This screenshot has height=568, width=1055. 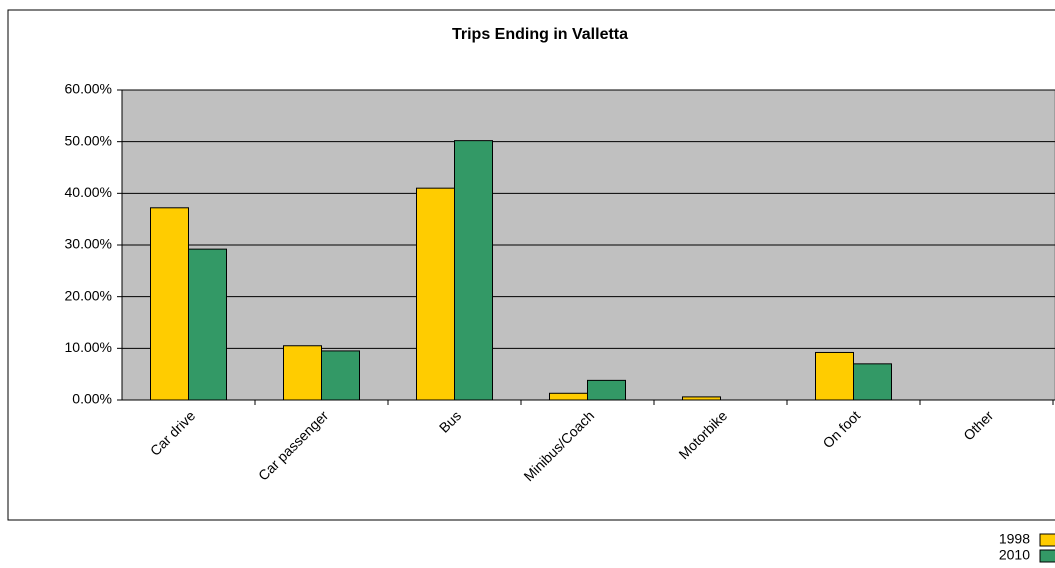 What do you see at coordinates (540, 34) in the screenshot?
I see `chart-title: Trips Ending in Valletta` at bounding box center [540, 34].